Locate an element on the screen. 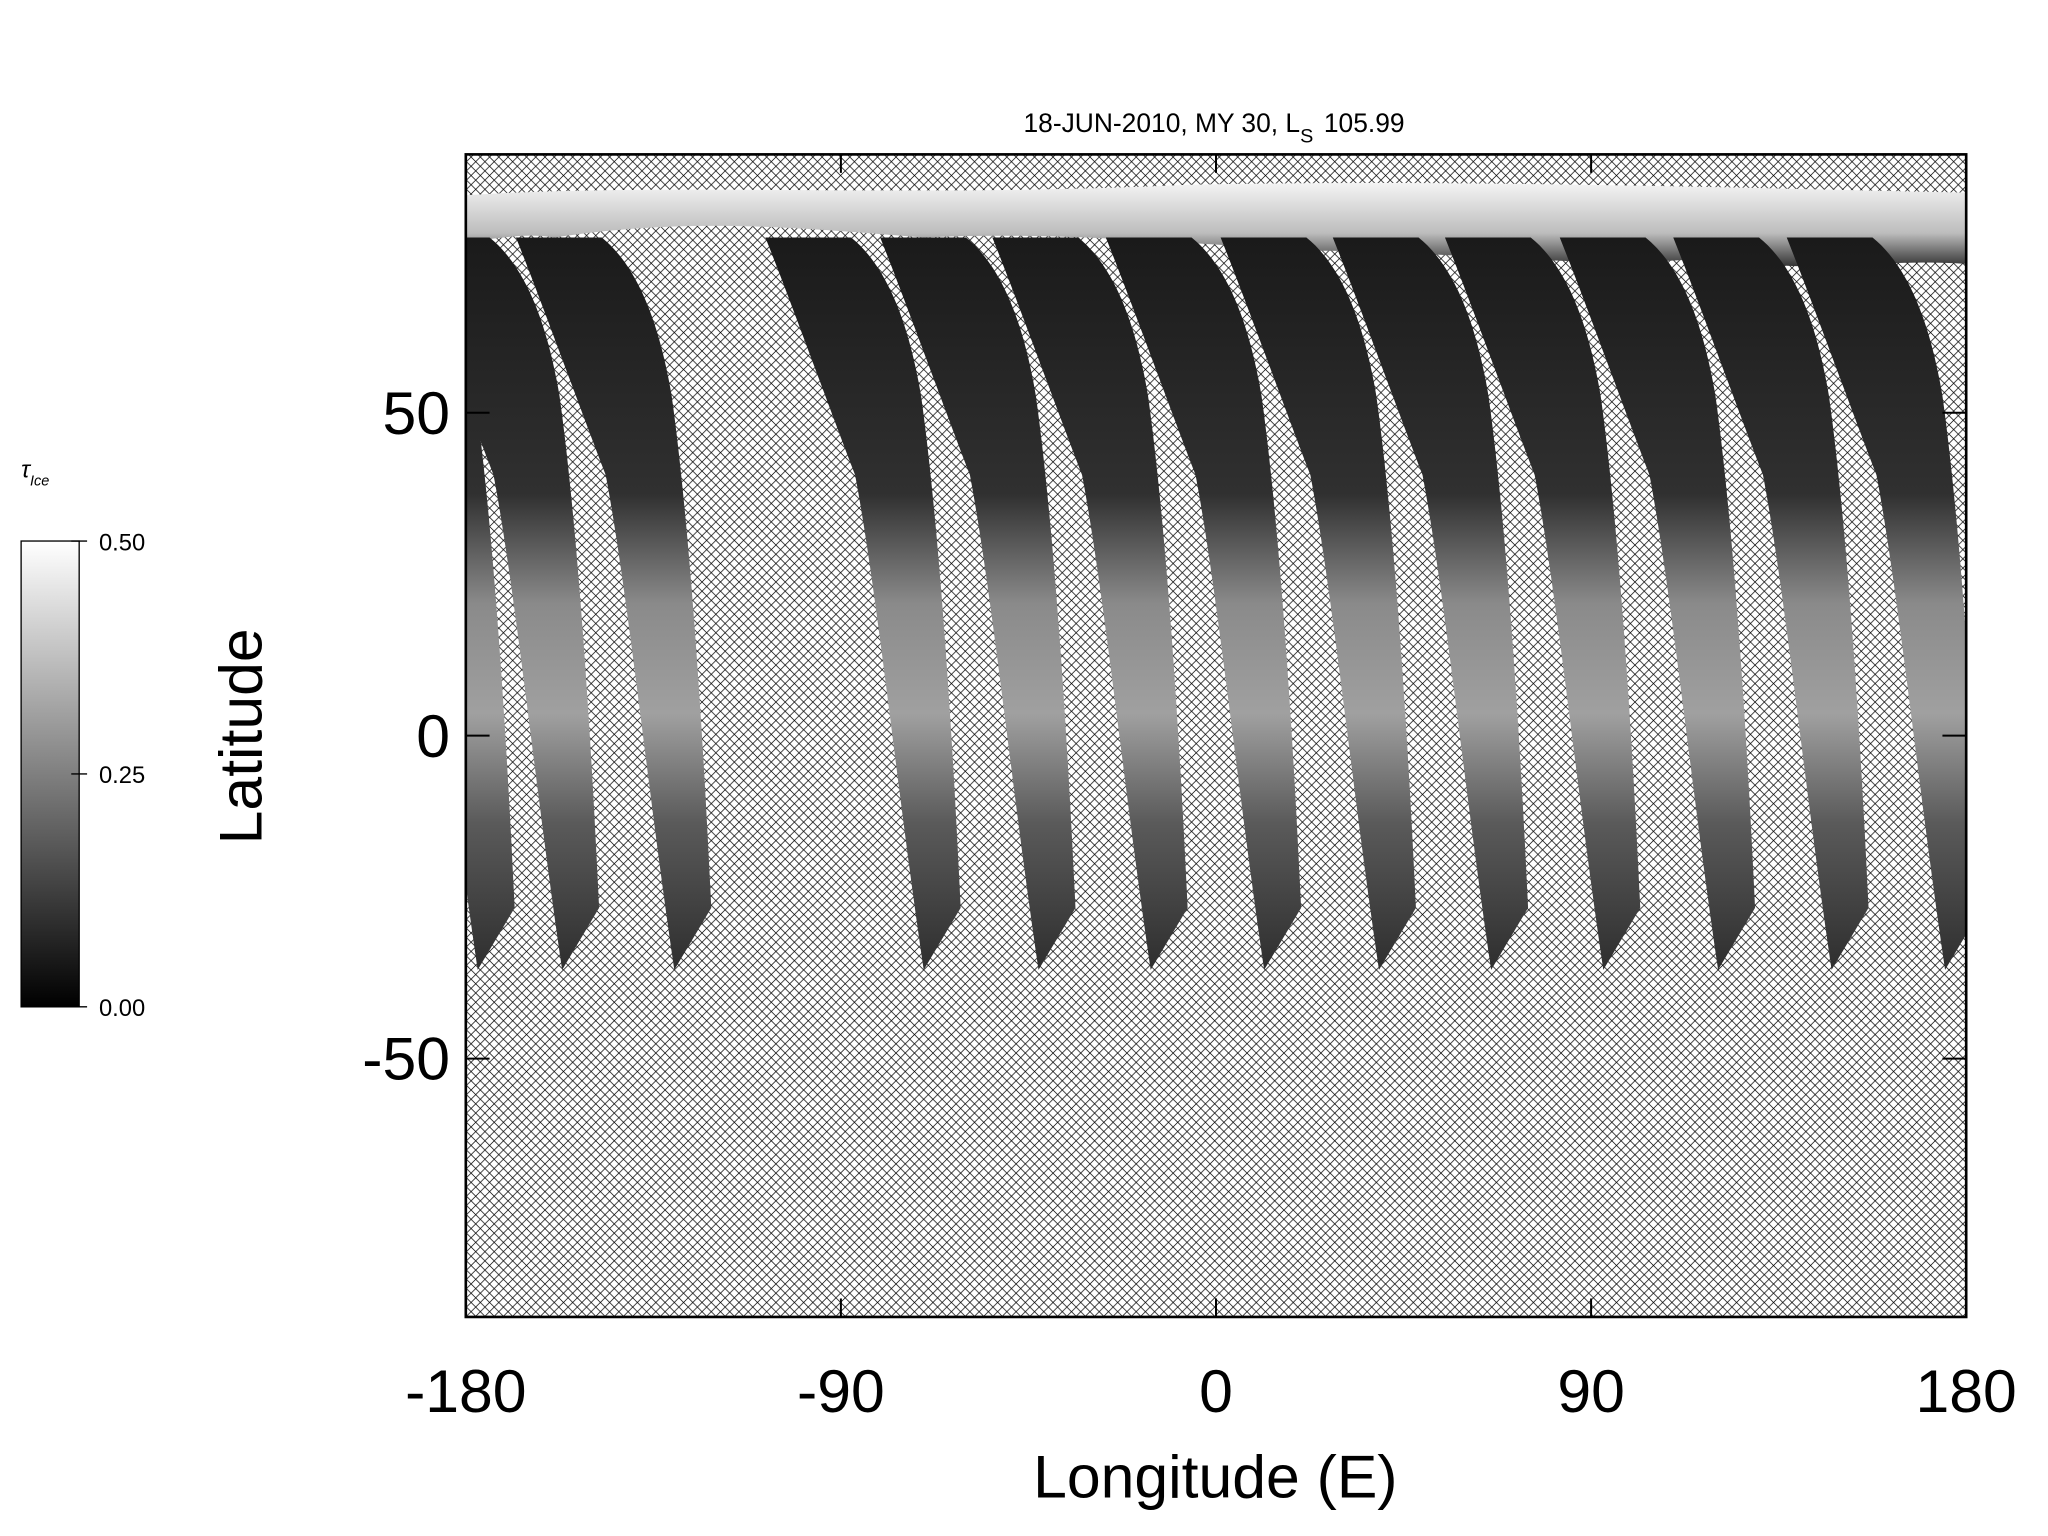 The image size is (2048, 1536). colorbar-label-subscript: Ice is located at coordinates (39, 482).